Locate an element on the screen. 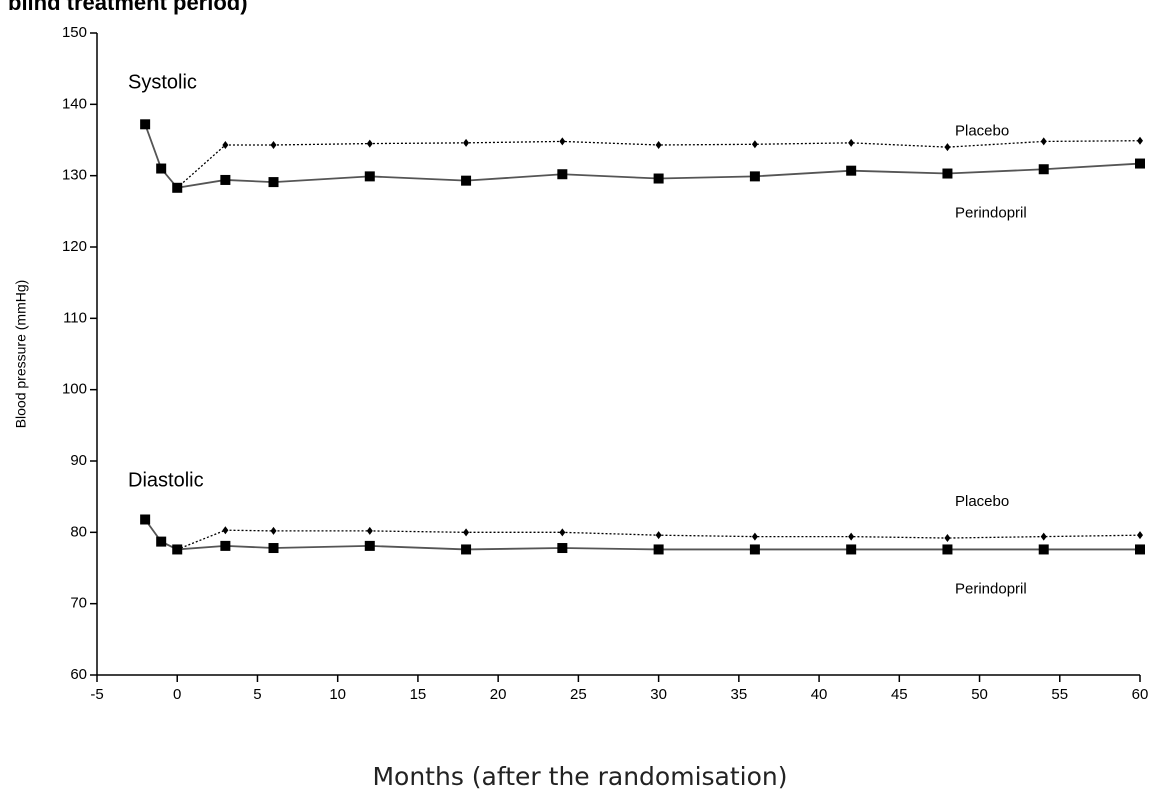 This screenshot has width=1159, height=804. x-tick-label: 30 is located at coordinates (658, 694).